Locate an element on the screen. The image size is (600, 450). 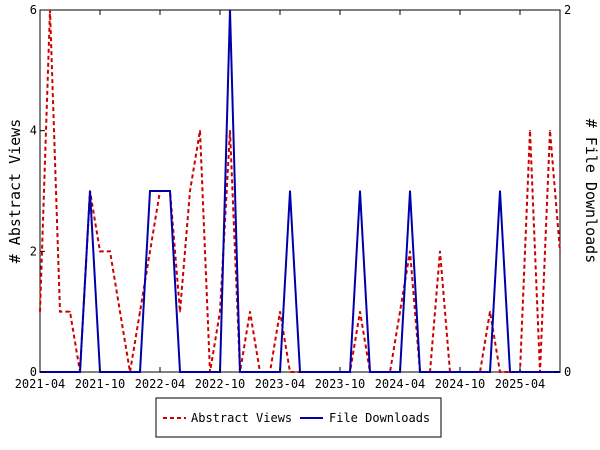
x-tick-label: 2022-10 is located at coordinates (220, 384).